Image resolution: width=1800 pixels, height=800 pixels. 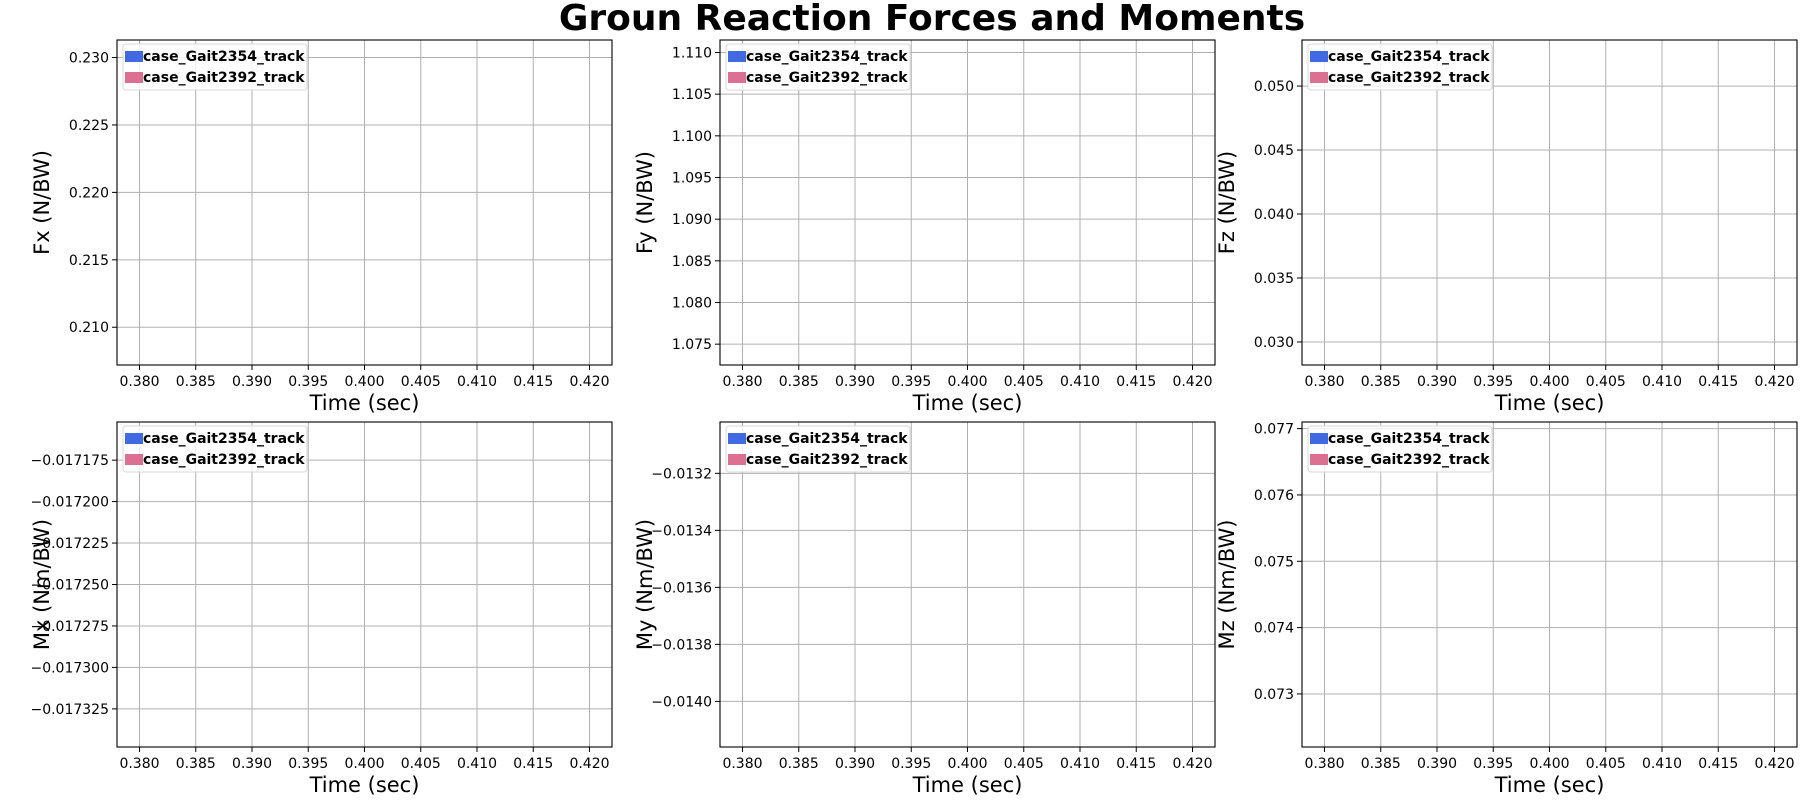 What do you see at coordinates (932, 19) in the screenshot?
I see `figure-title: Groun Reaction Forces and Moments` at bounding box center [932, 19].